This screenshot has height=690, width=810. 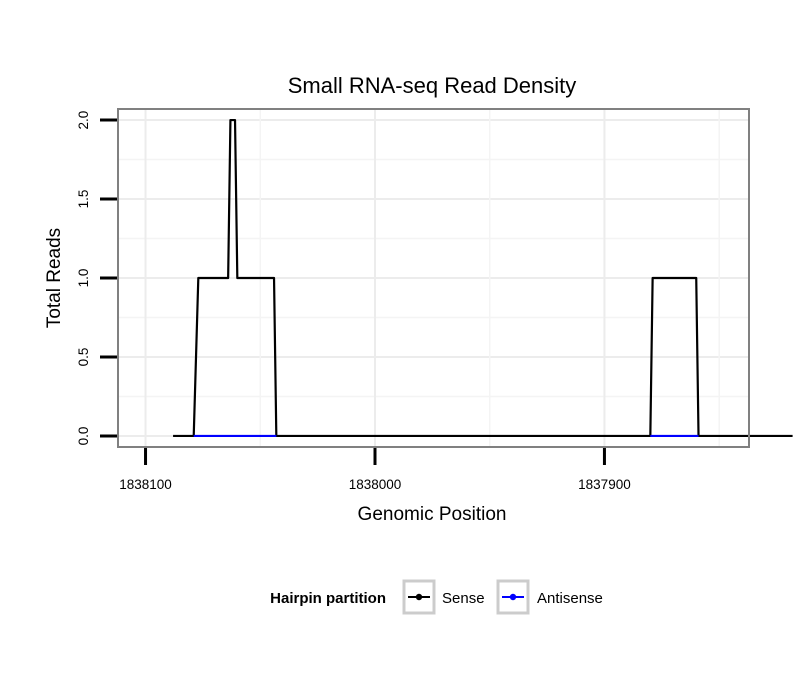 What do you see at coordinates (83, 357) in the screenshot?
I see `y-tick-label: 0.5` at bounding box center [83, 357].